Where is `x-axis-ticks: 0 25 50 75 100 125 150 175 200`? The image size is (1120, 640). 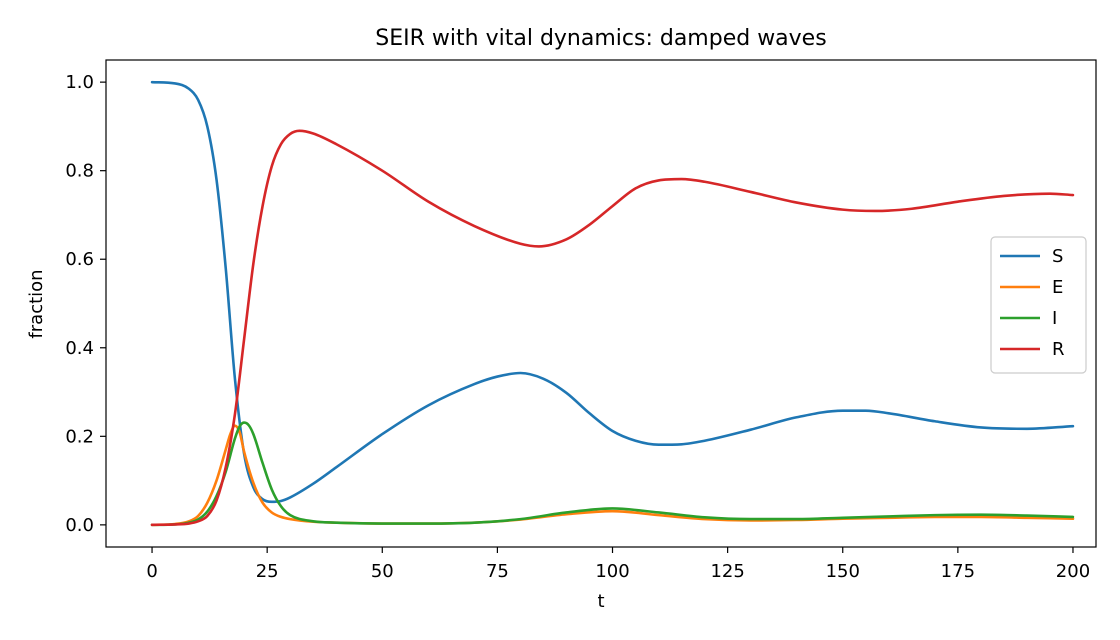
x-axis-ticks: 0 25 50 75 100 125 150 175 200 is located at coordinates (618, 564).